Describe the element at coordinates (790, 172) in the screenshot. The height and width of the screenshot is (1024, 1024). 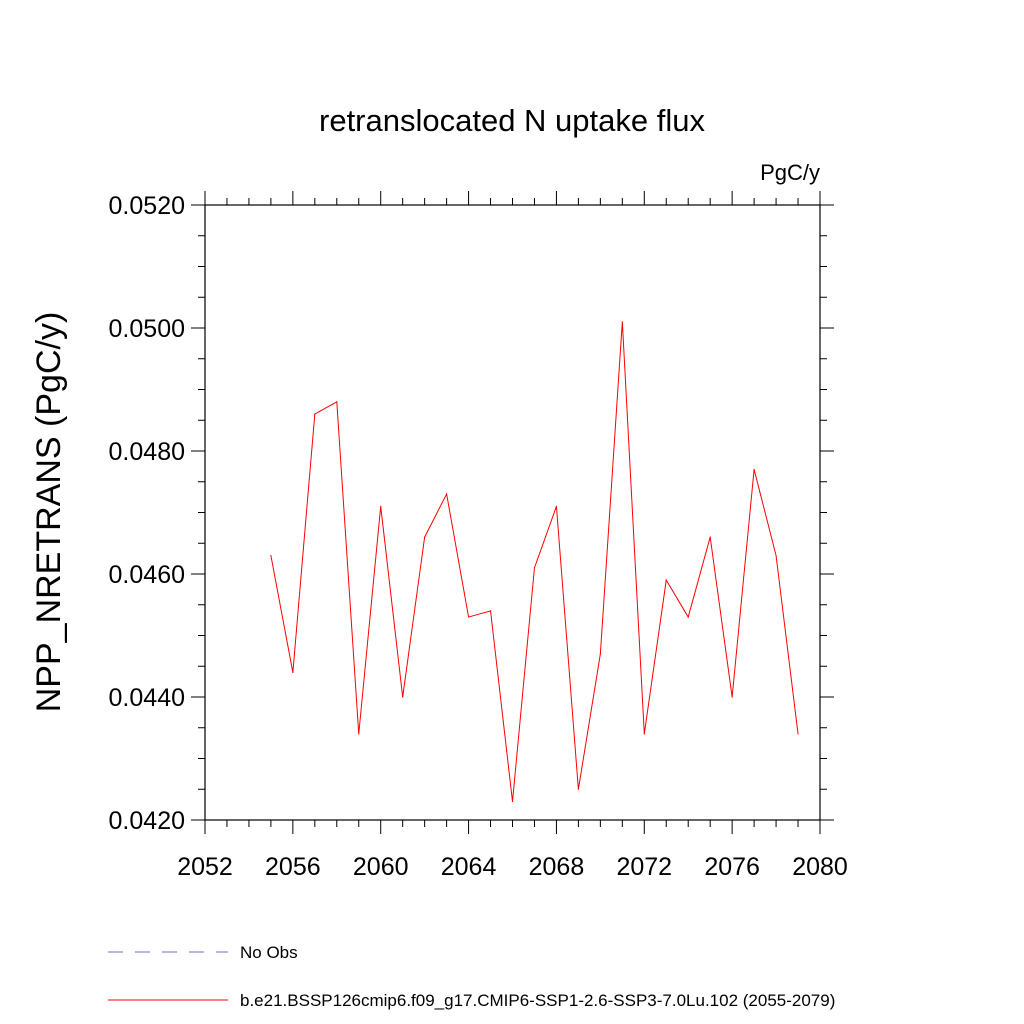
I see `units-label: PgC/y` at that location.